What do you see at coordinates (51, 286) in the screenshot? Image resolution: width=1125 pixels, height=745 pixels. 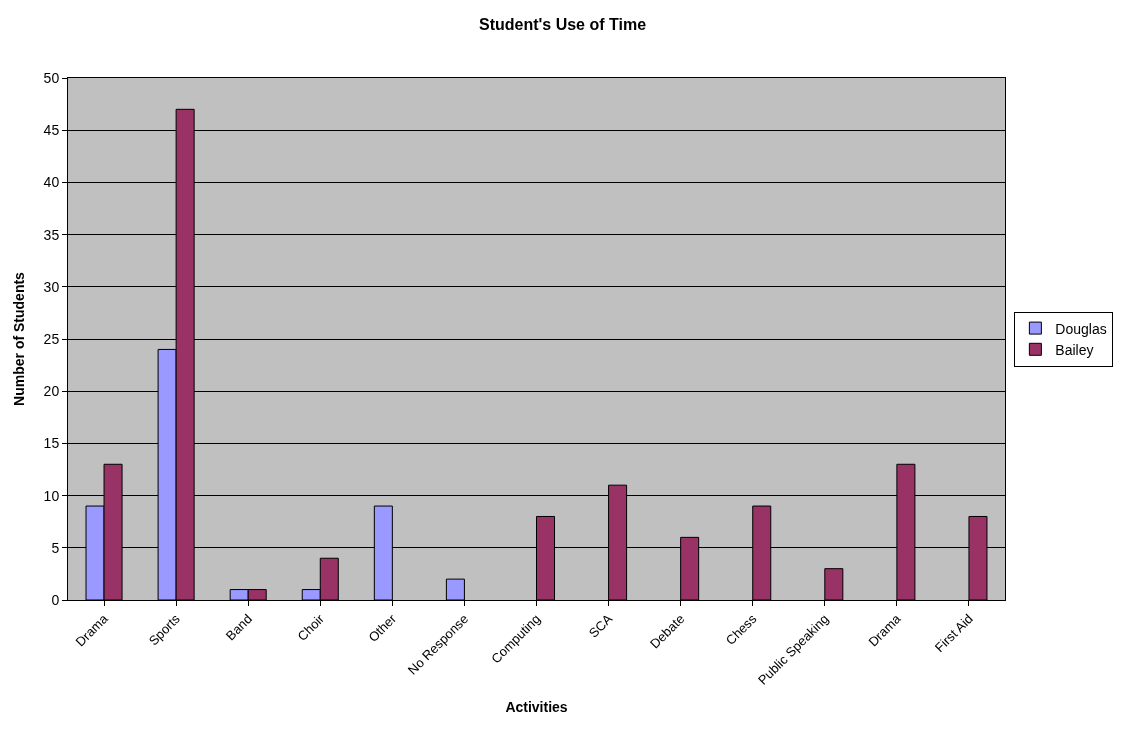 I see `y-tick-label: 30` at bounding box center [51, 286].